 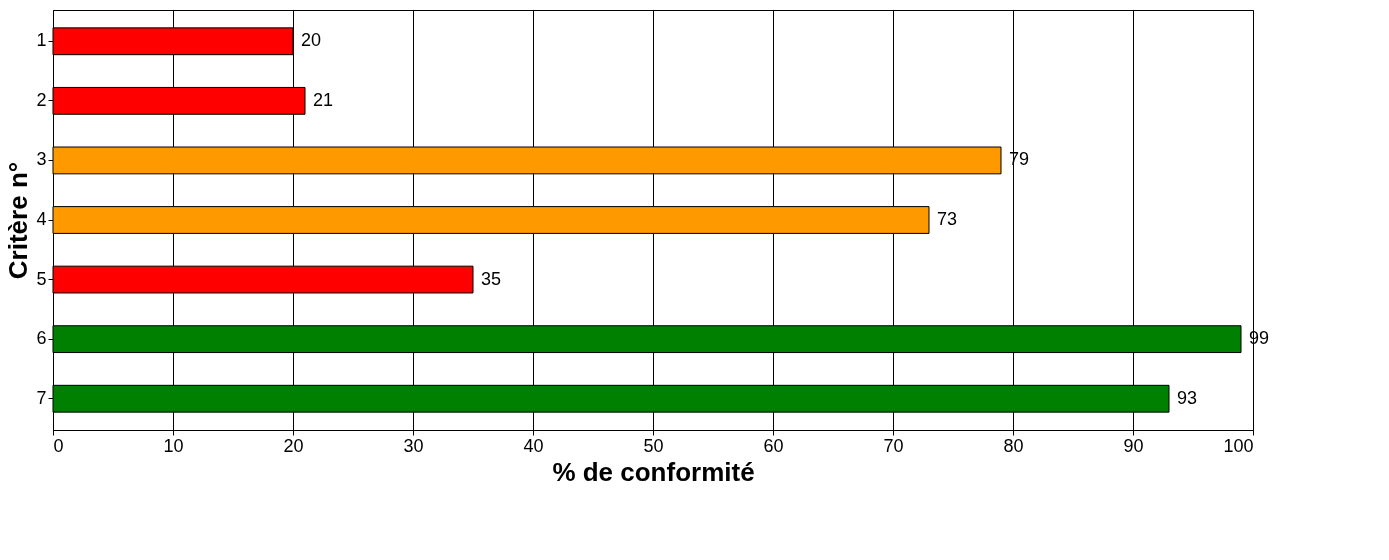 I want to click on y-tick-label: 3, so click(x=41, y=159).